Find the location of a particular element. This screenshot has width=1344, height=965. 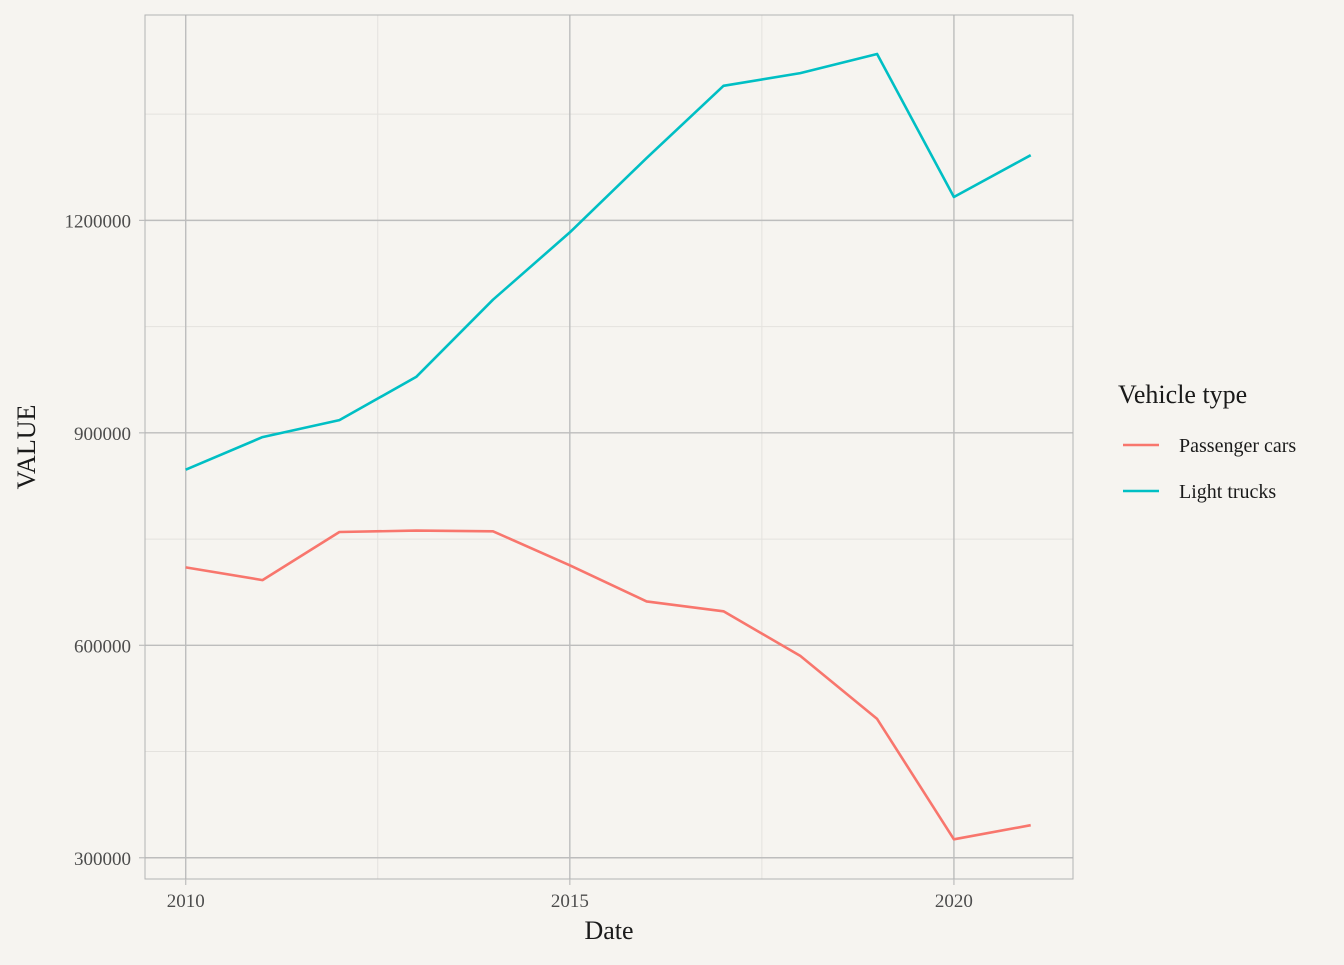

legend-items: Passenger cars Light trucks is located at coordinates (1209, 469).